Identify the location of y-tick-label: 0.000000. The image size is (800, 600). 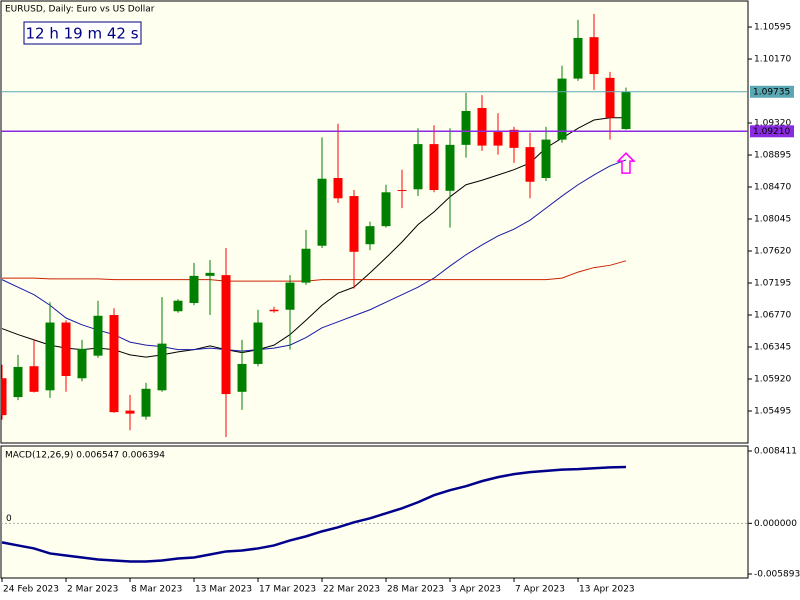
(775, 524).